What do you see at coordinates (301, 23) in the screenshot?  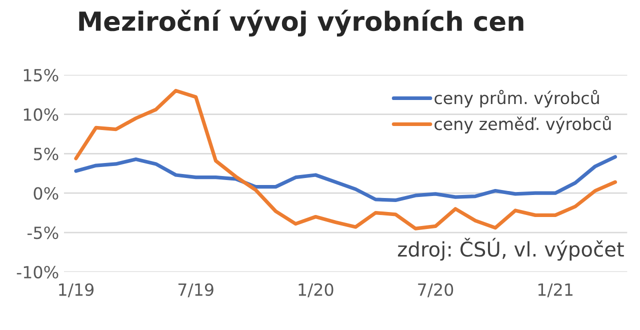 I see `chart-title: Meziroční vývoj výrobních cen` at bounding box center [301, 23].